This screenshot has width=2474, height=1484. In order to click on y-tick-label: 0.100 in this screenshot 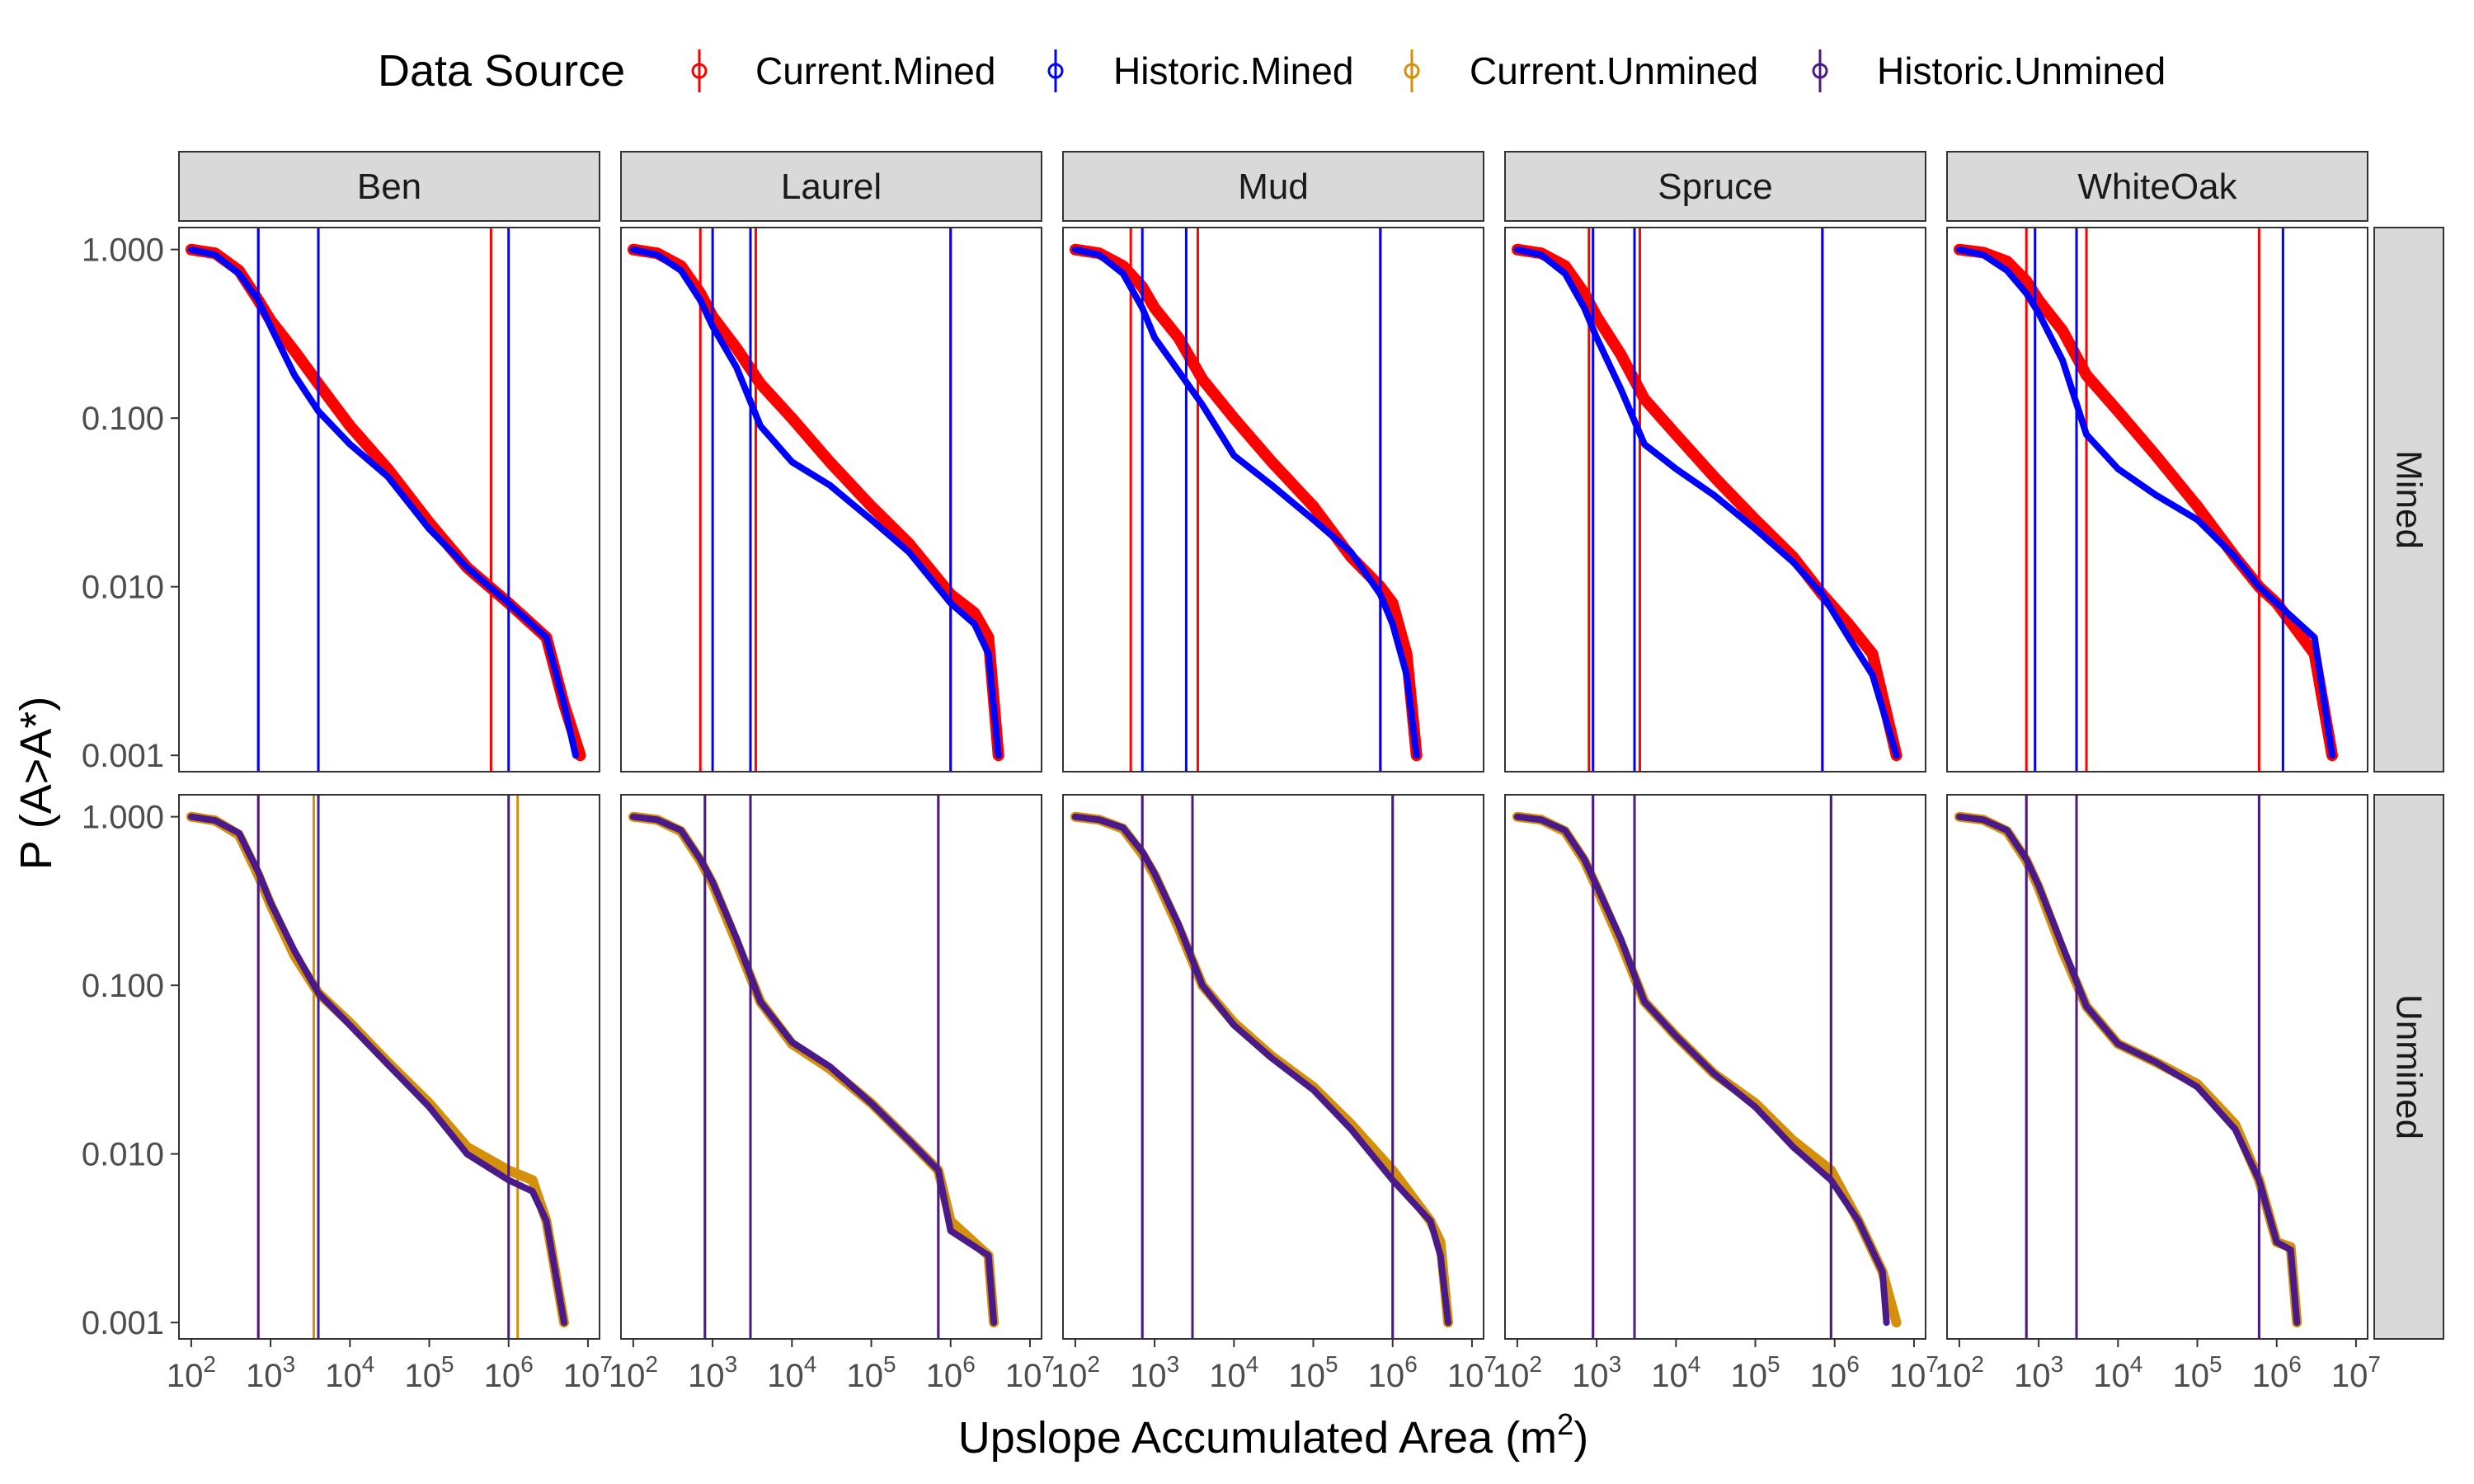, I will do `click(123, 419)`.